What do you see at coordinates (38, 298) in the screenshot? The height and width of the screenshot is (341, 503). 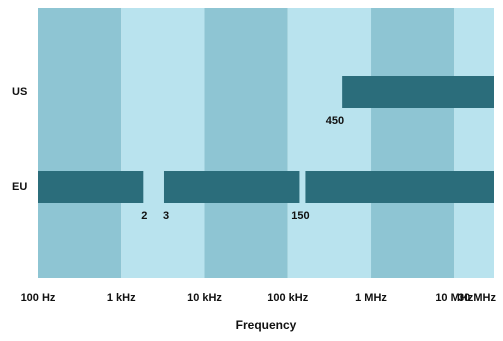 I see `x-tick-label: 100 Hz` at bounding box center [38, 298].